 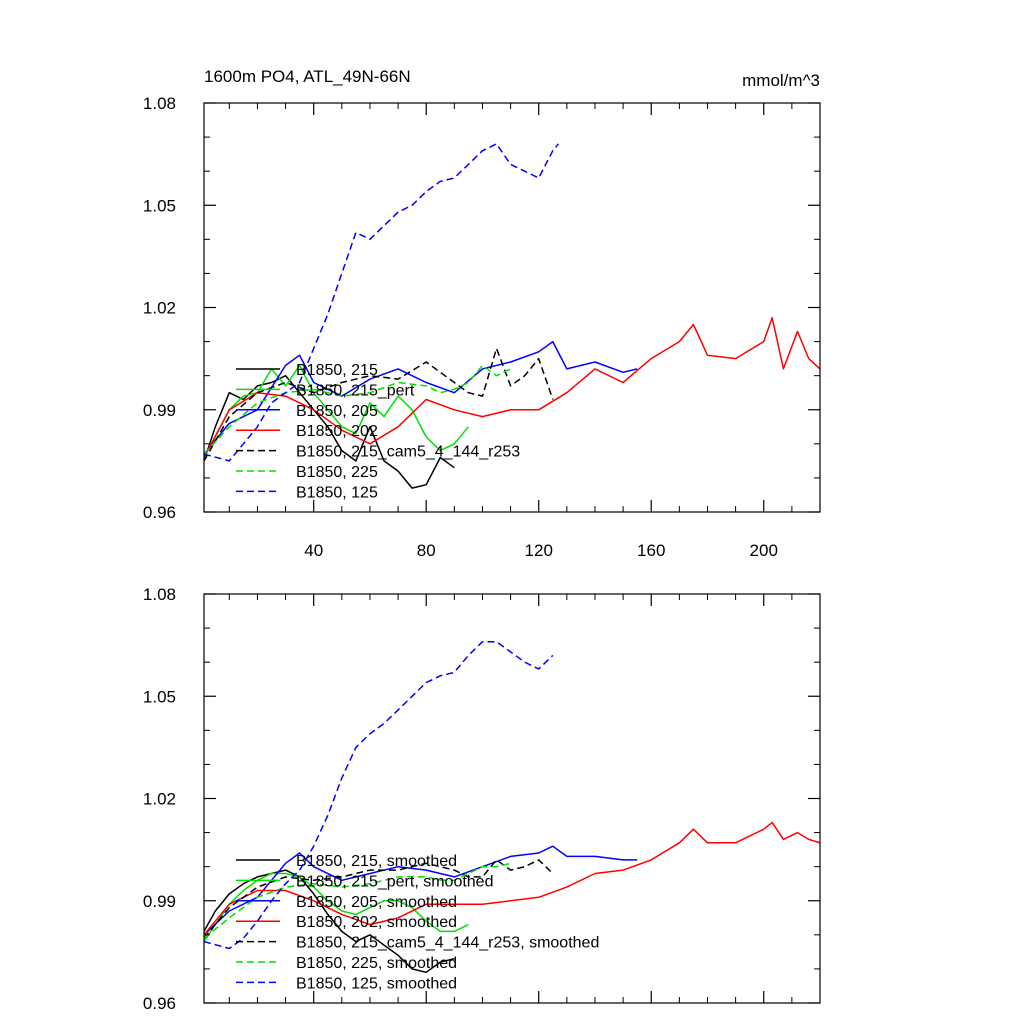 What do you see at coordinates (376, 902) in the screenshot?
I see `legend-label: B1850, 205, smoothed` at bounding box center [376, 902].